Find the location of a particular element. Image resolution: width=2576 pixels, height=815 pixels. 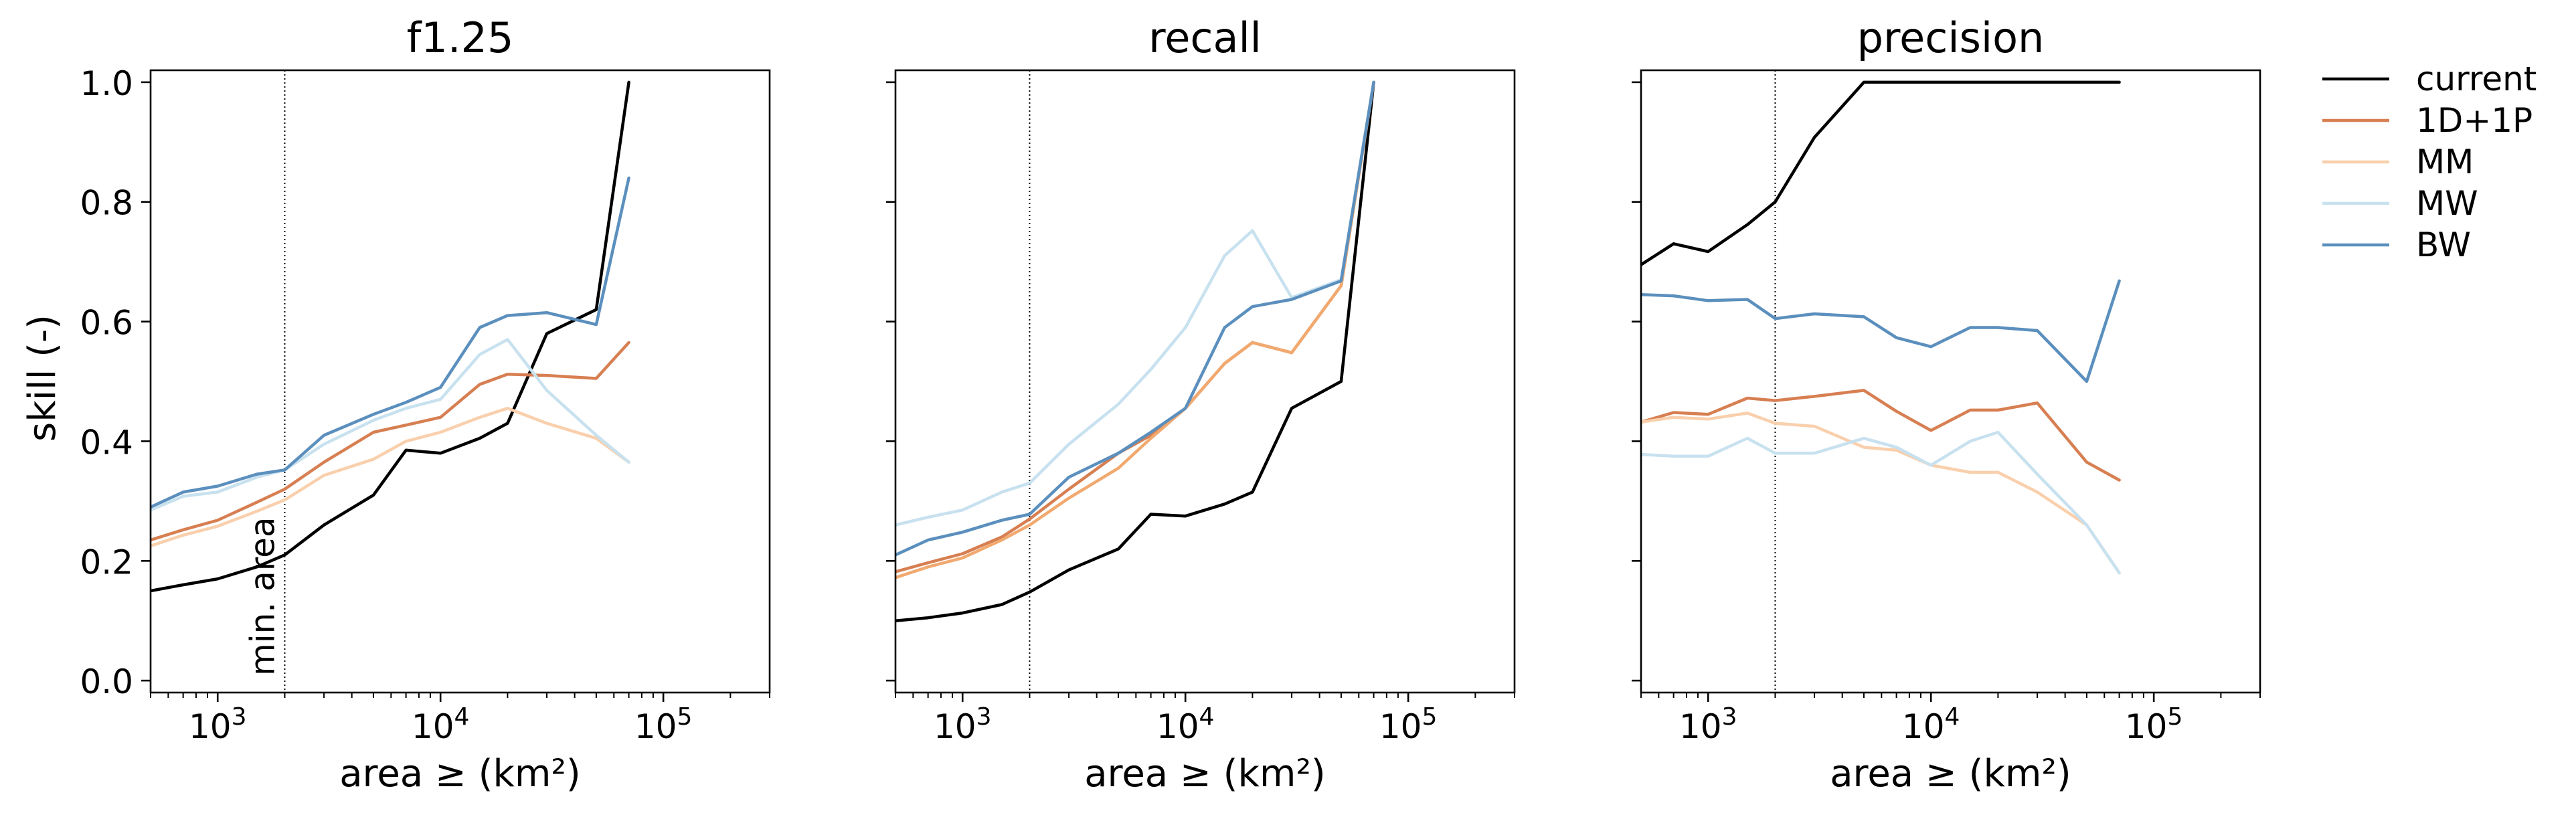

legend-label: MM is located at coordinates (2445, 162).